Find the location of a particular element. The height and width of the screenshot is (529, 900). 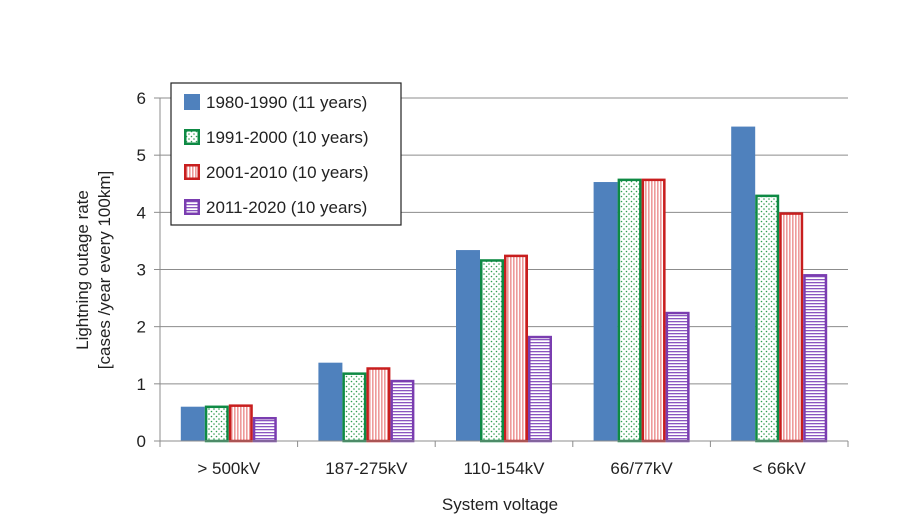

y-axis-title-line2: [cases /year every 100km] is located at coordinates (104, 270).